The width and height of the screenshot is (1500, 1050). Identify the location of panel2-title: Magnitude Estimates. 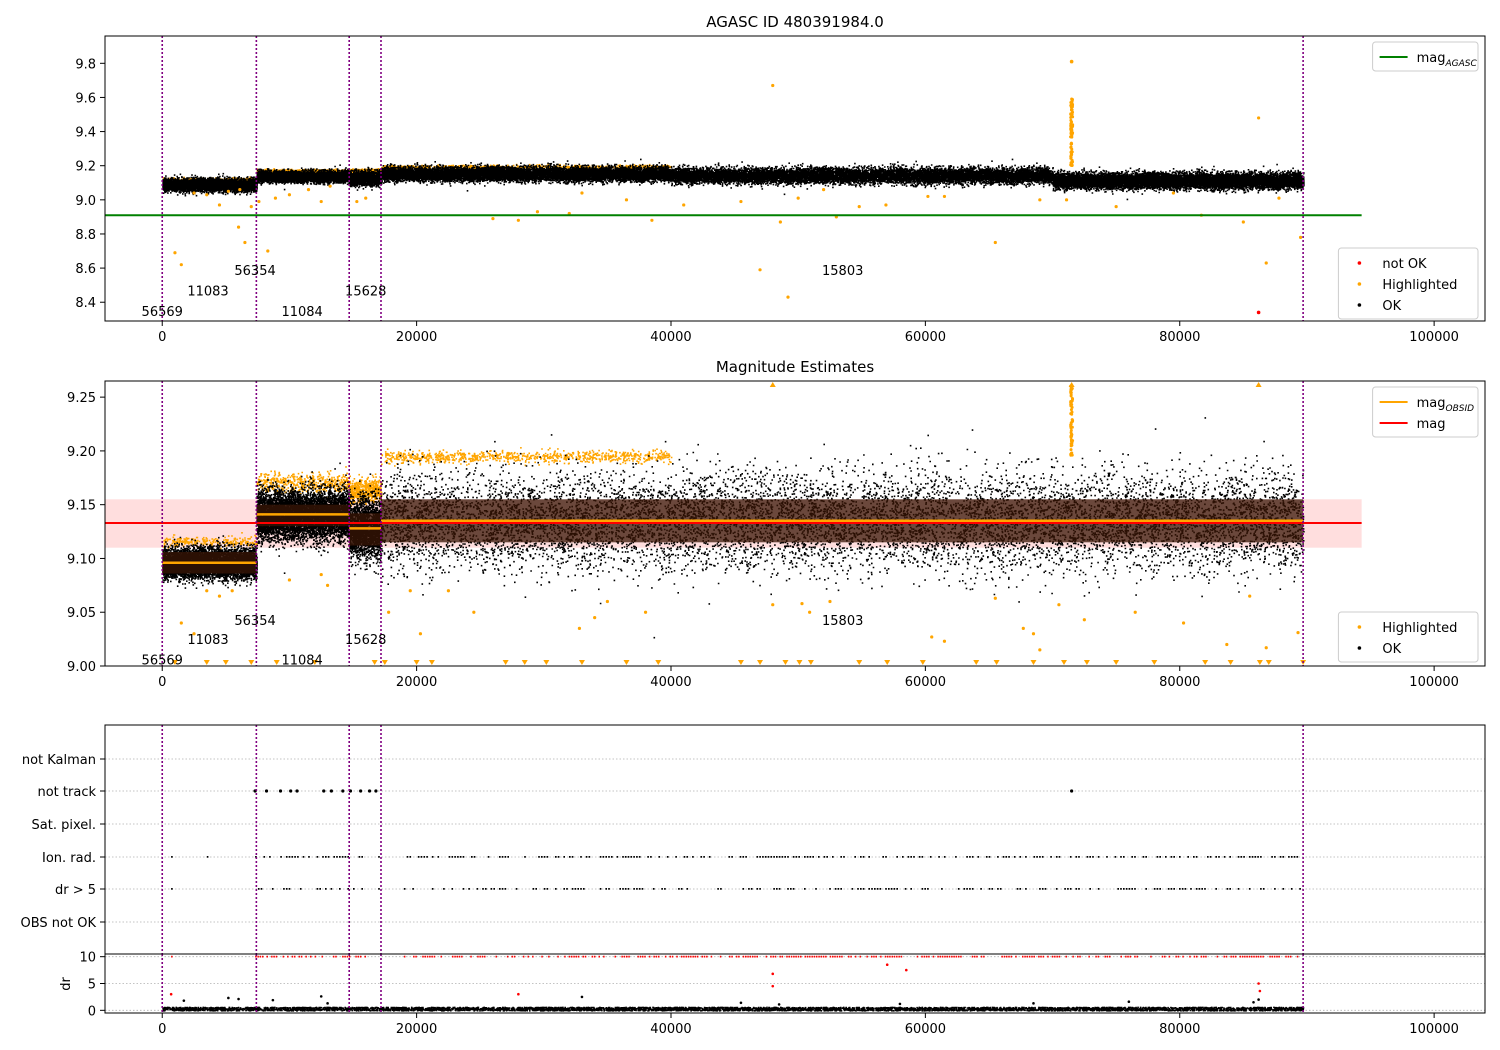
(795, 367).